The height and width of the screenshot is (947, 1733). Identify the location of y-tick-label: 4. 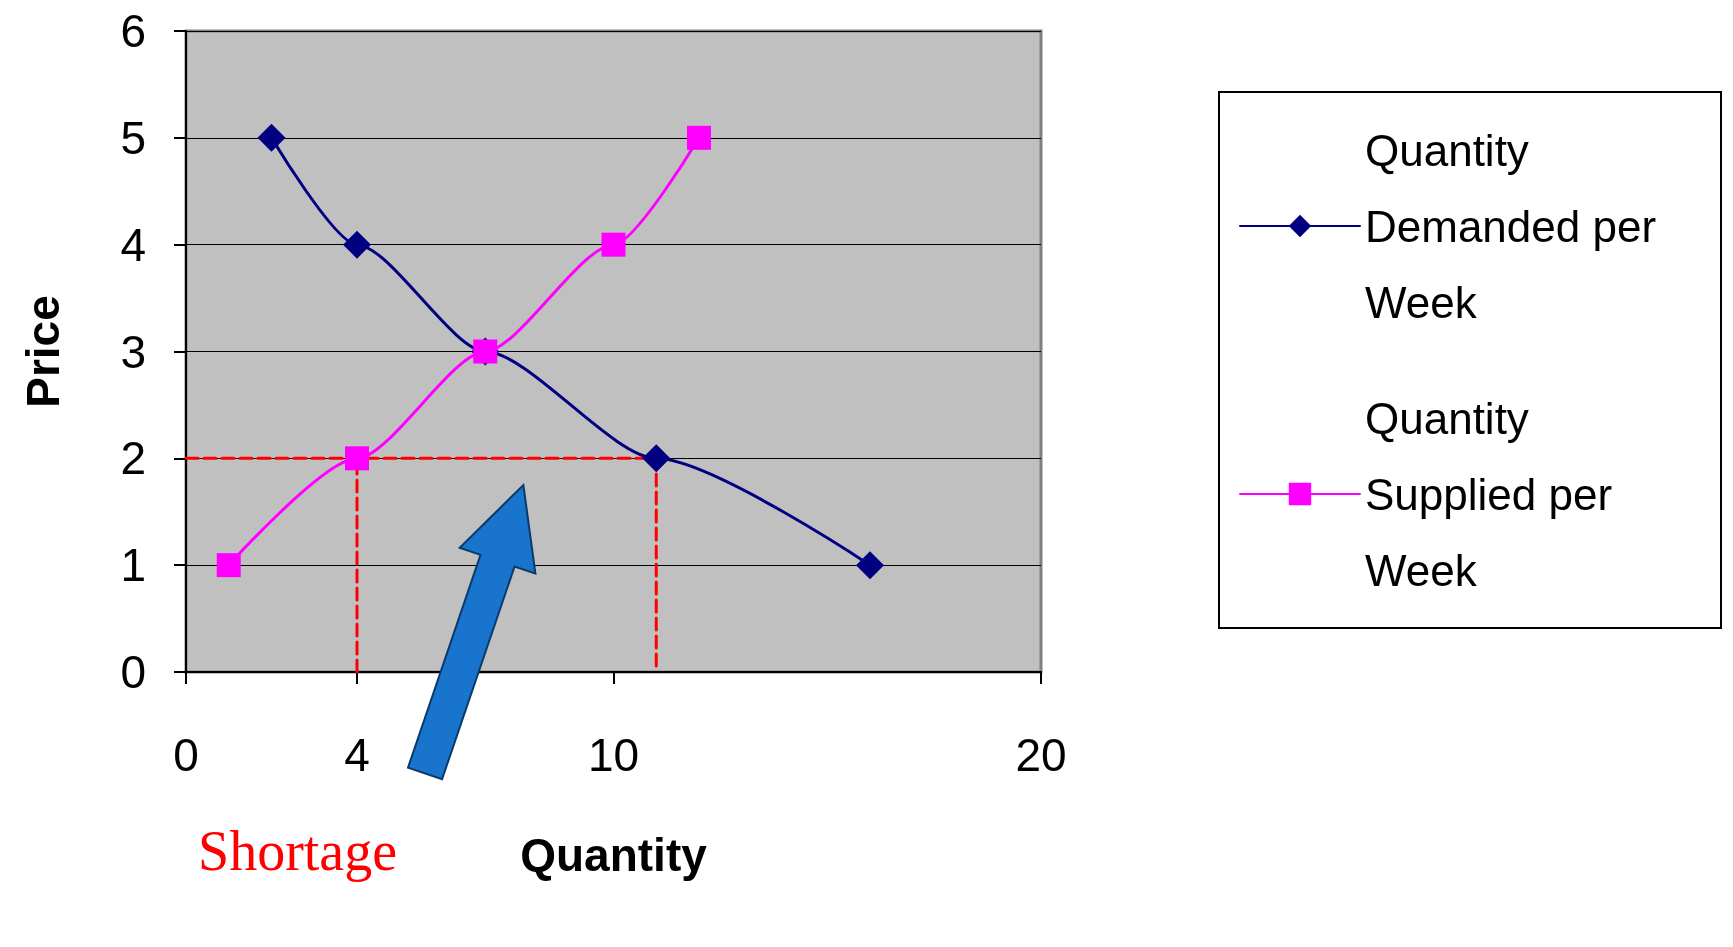
(133, 244).